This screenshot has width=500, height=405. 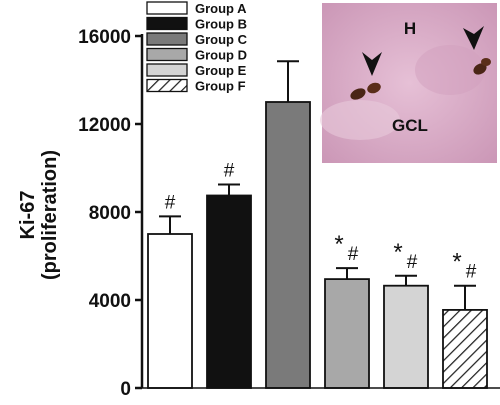 I want to click on bar-group-e, so click(x=406, y=336).